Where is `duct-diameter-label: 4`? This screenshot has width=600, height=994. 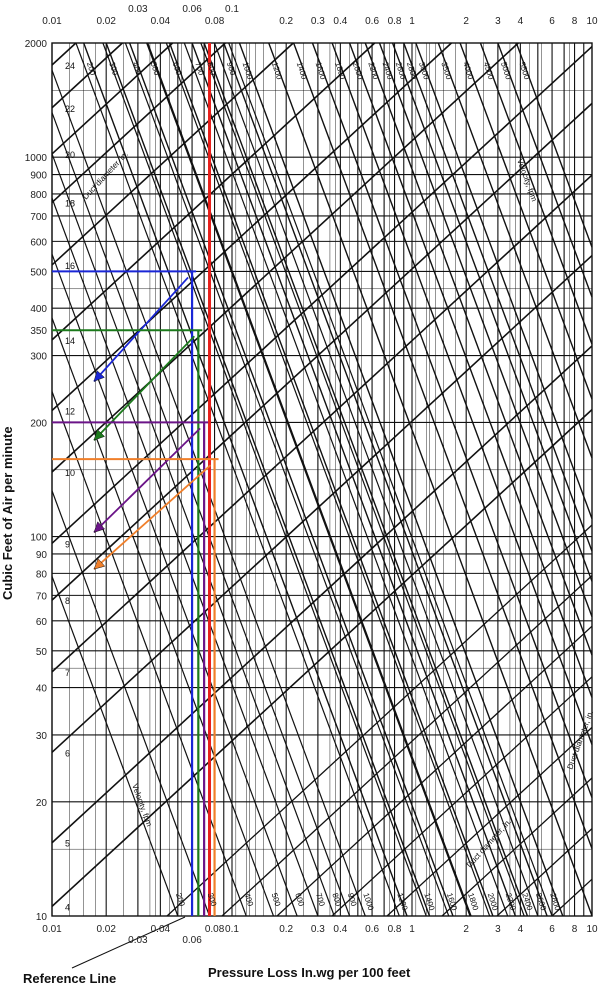 duct-diameter-label: 4 is located at coordinates (67, 907).